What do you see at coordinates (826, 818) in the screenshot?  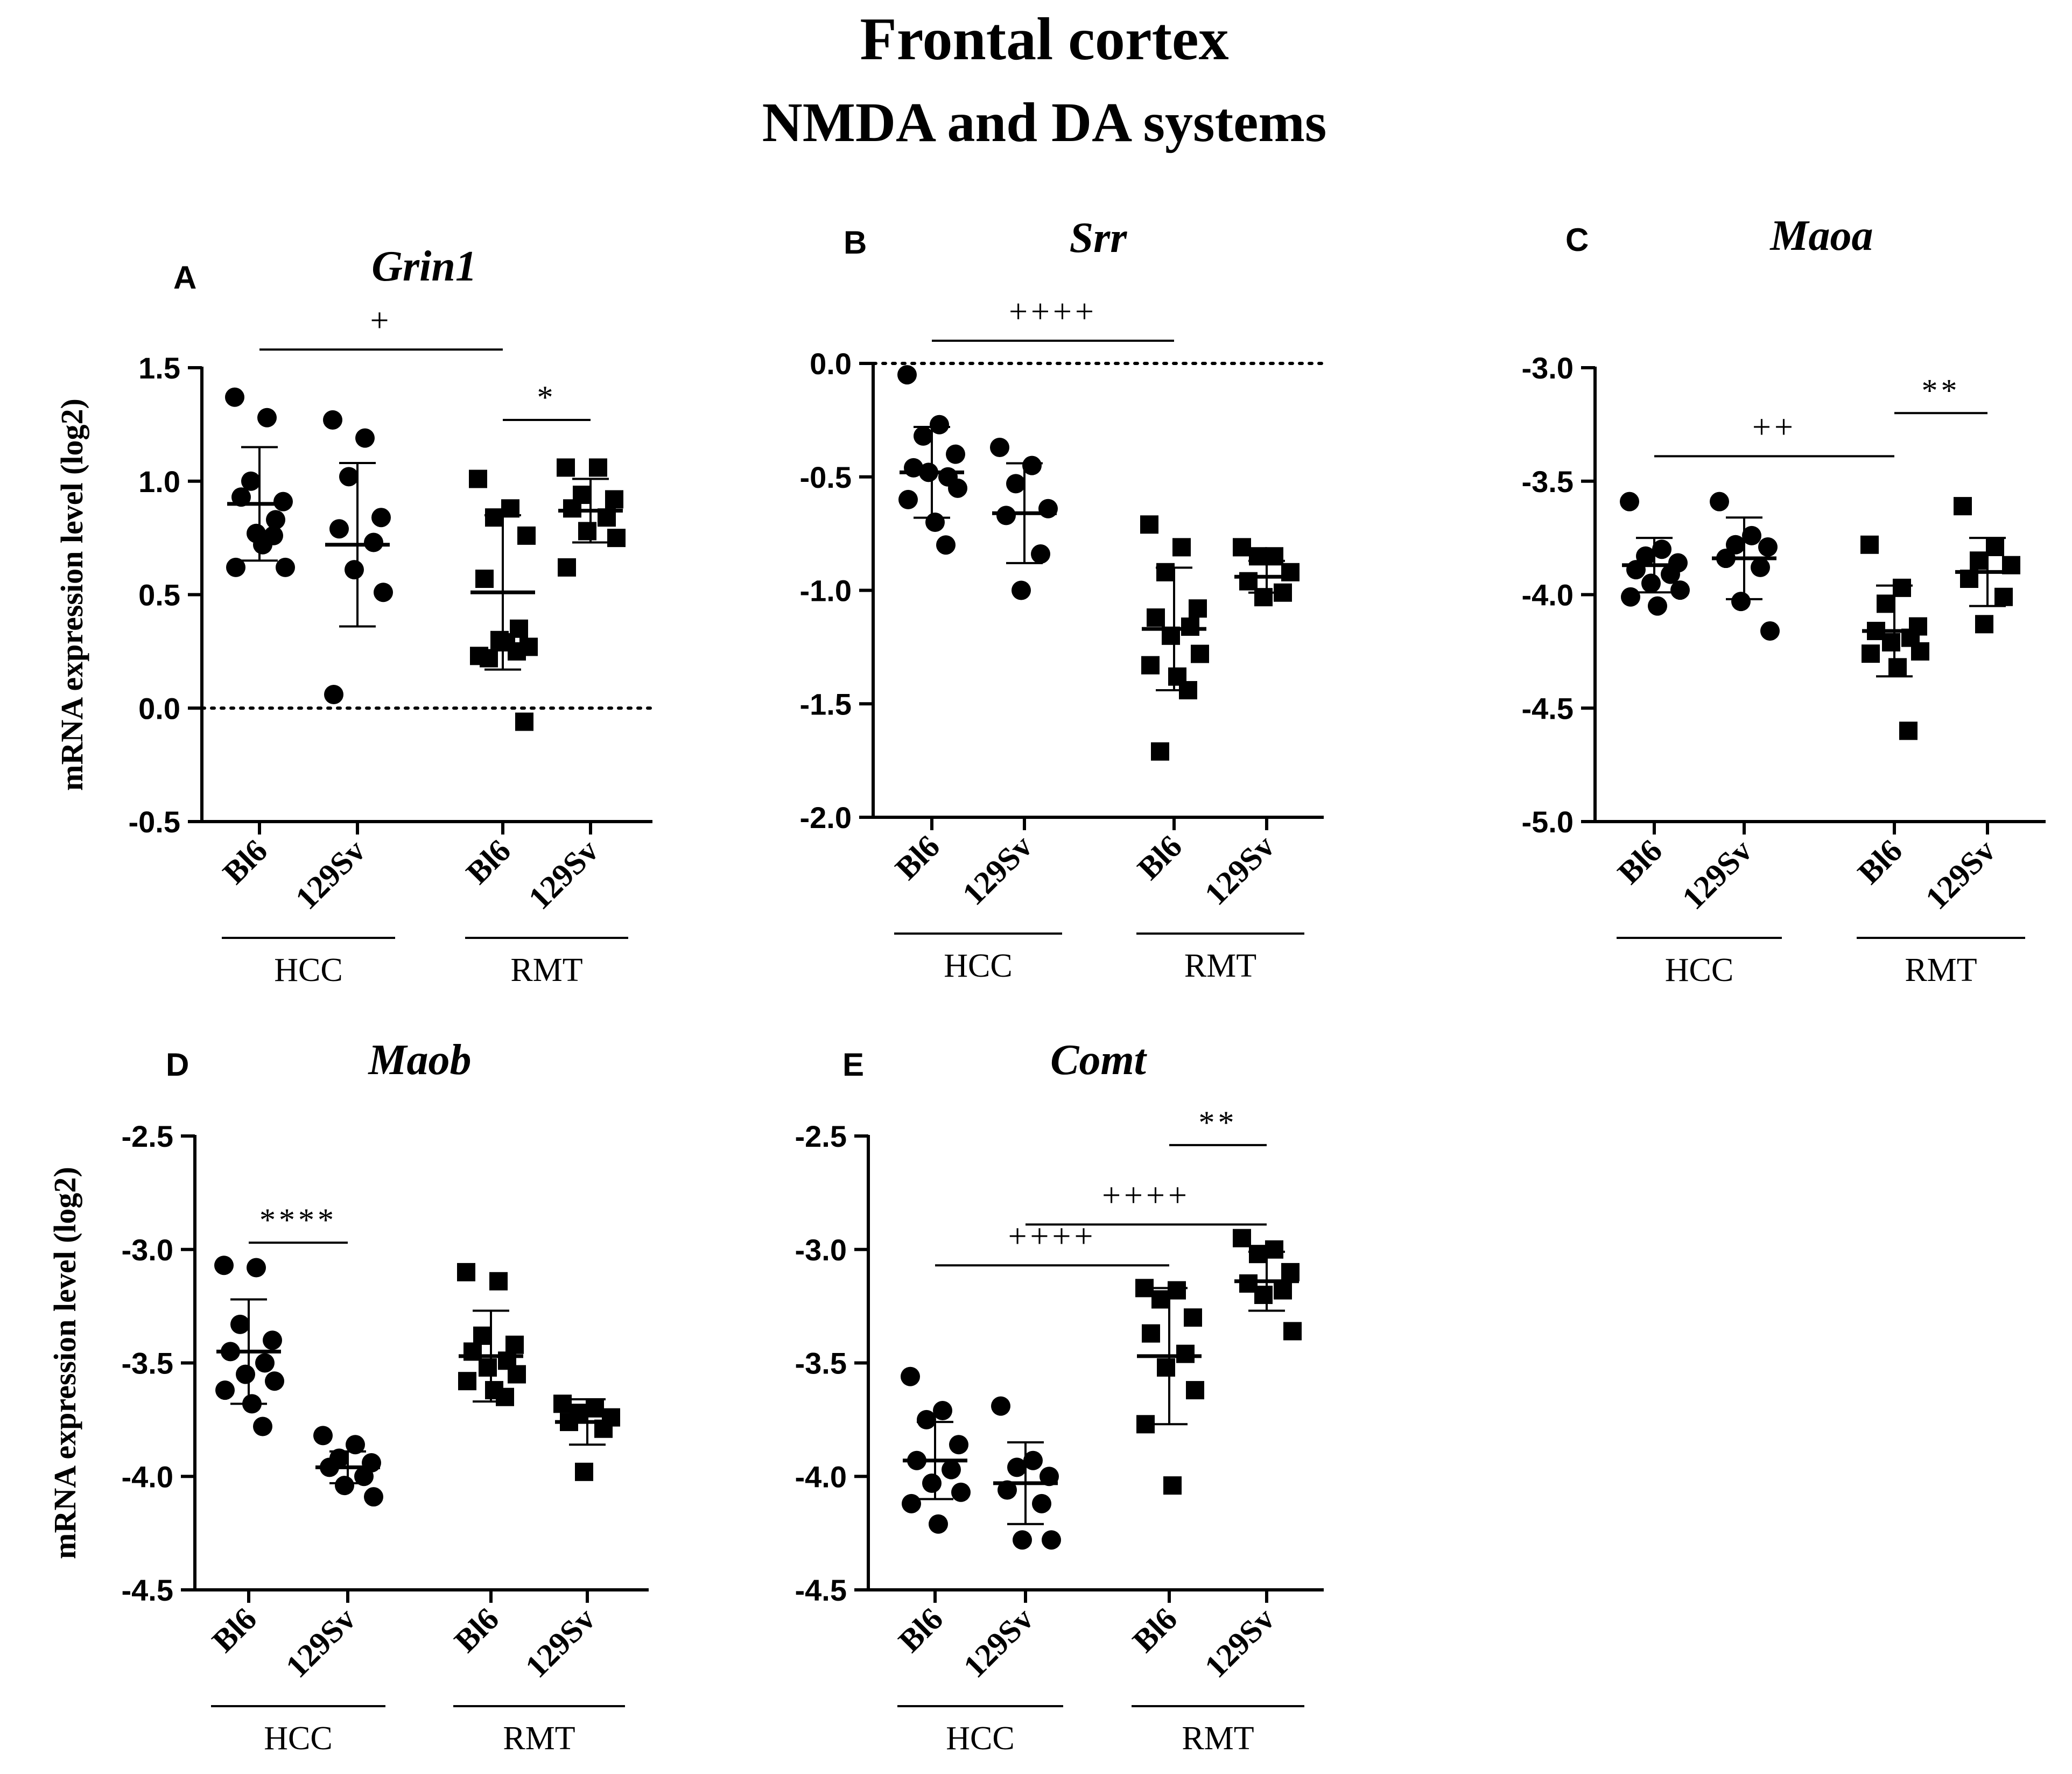 I see `y-tick-label: -2.0` at bounding box center [826, 818].